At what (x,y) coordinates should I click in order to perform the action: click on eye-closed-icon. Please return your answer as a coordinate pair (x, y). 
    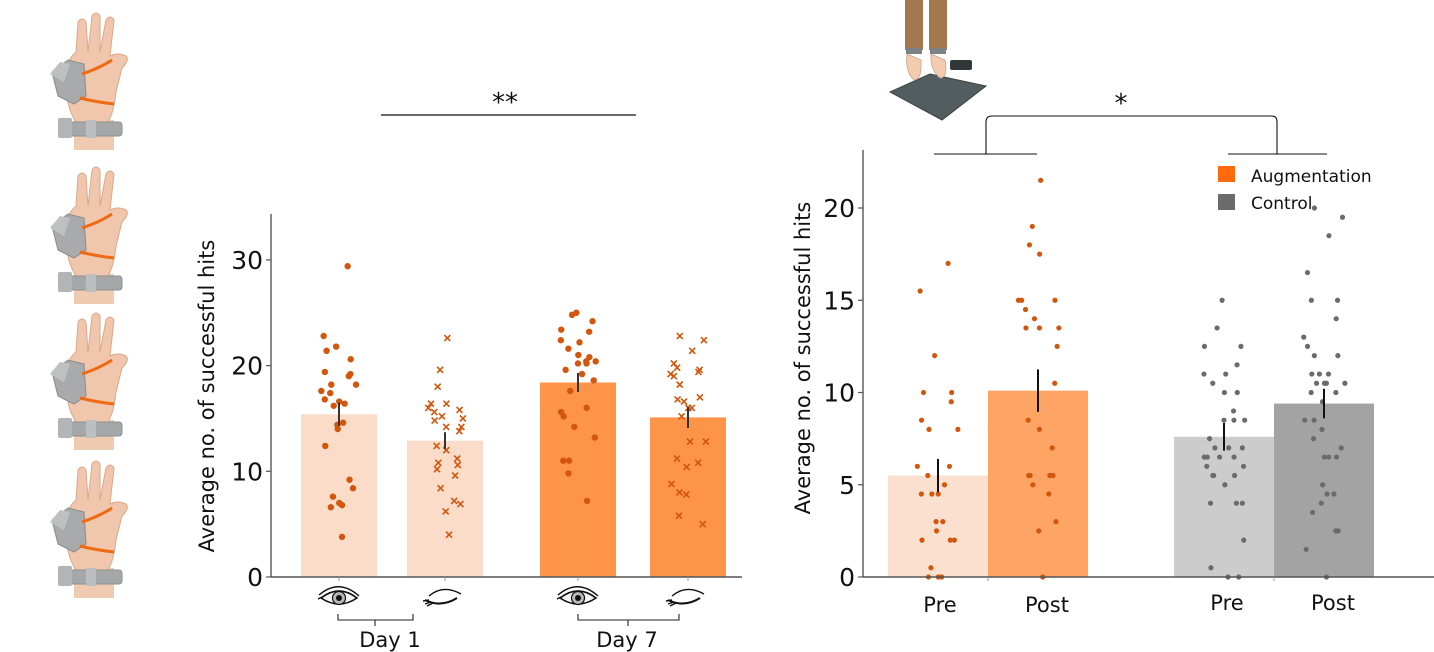
    Looking at the image, I should click on (685, 597).